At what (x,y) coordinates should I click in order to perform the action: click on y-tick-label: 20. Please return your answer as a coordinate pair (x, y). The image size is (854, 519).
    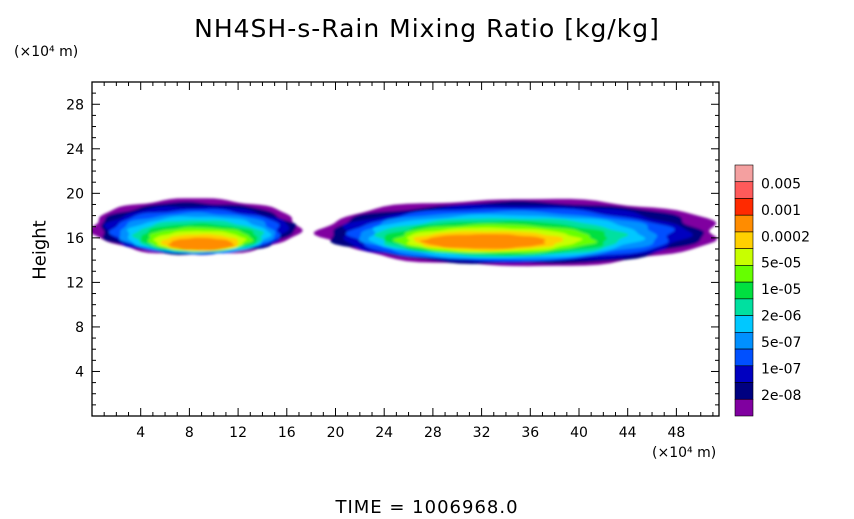
    Looking at the image, I should click on (75, 194).